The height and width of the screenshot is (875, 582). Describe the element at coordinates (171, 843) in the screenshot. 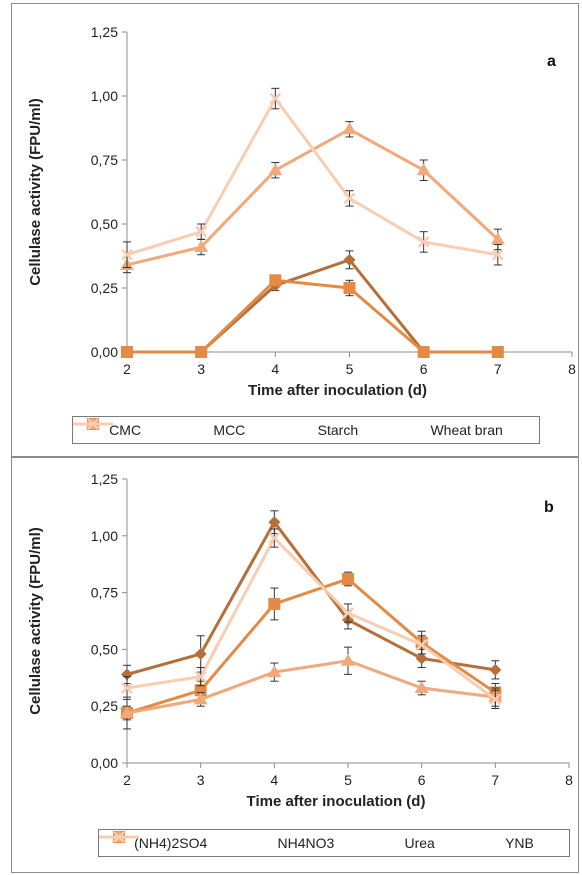

I see `chart-b-legend-label: (NH4)2SO4` at that location.